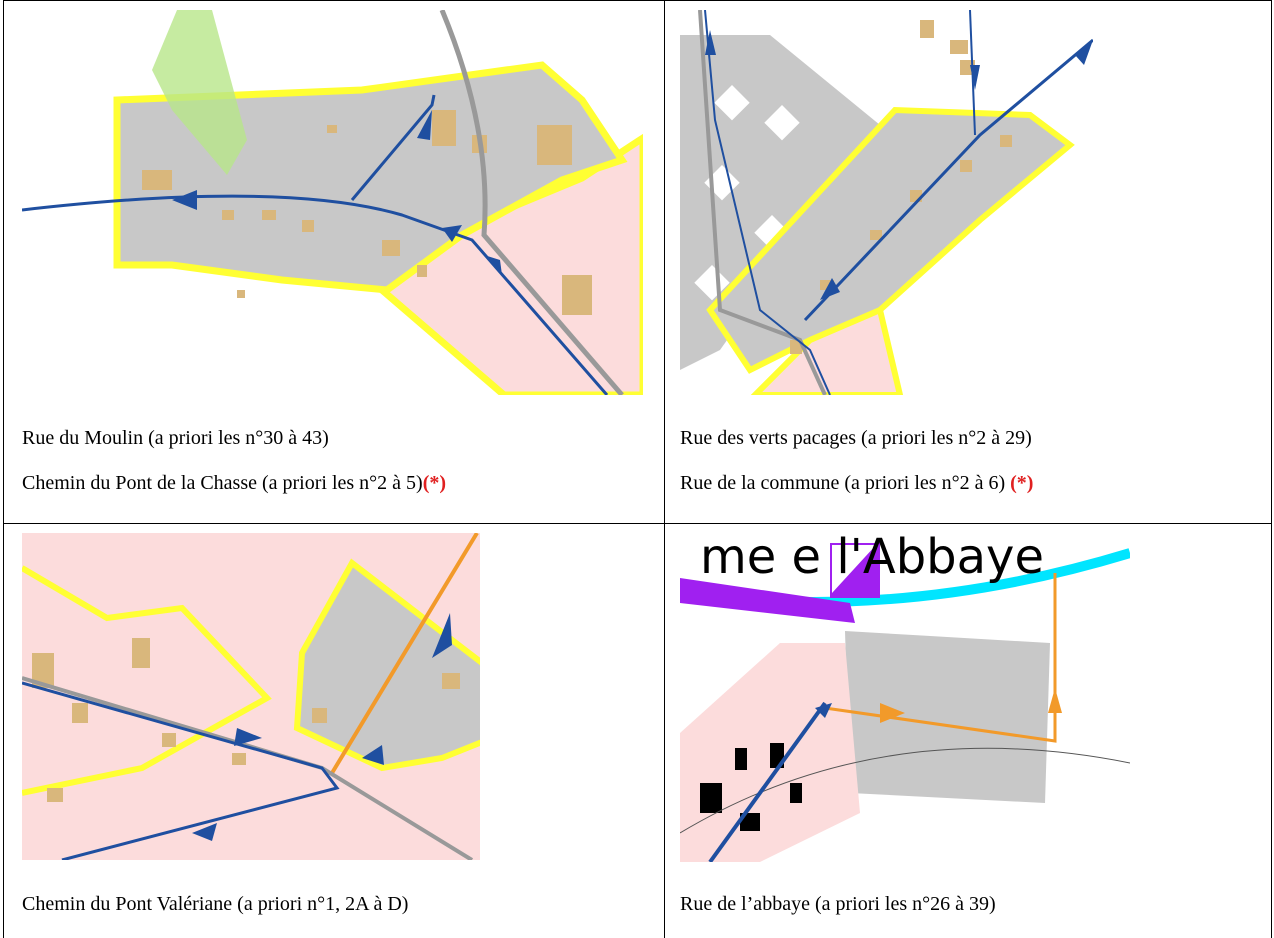  Describe the element at coordinates (175, 438) in the screenshot. I see `caption: Rue du Moulin (a priori les n°30 à 43)` at that location.